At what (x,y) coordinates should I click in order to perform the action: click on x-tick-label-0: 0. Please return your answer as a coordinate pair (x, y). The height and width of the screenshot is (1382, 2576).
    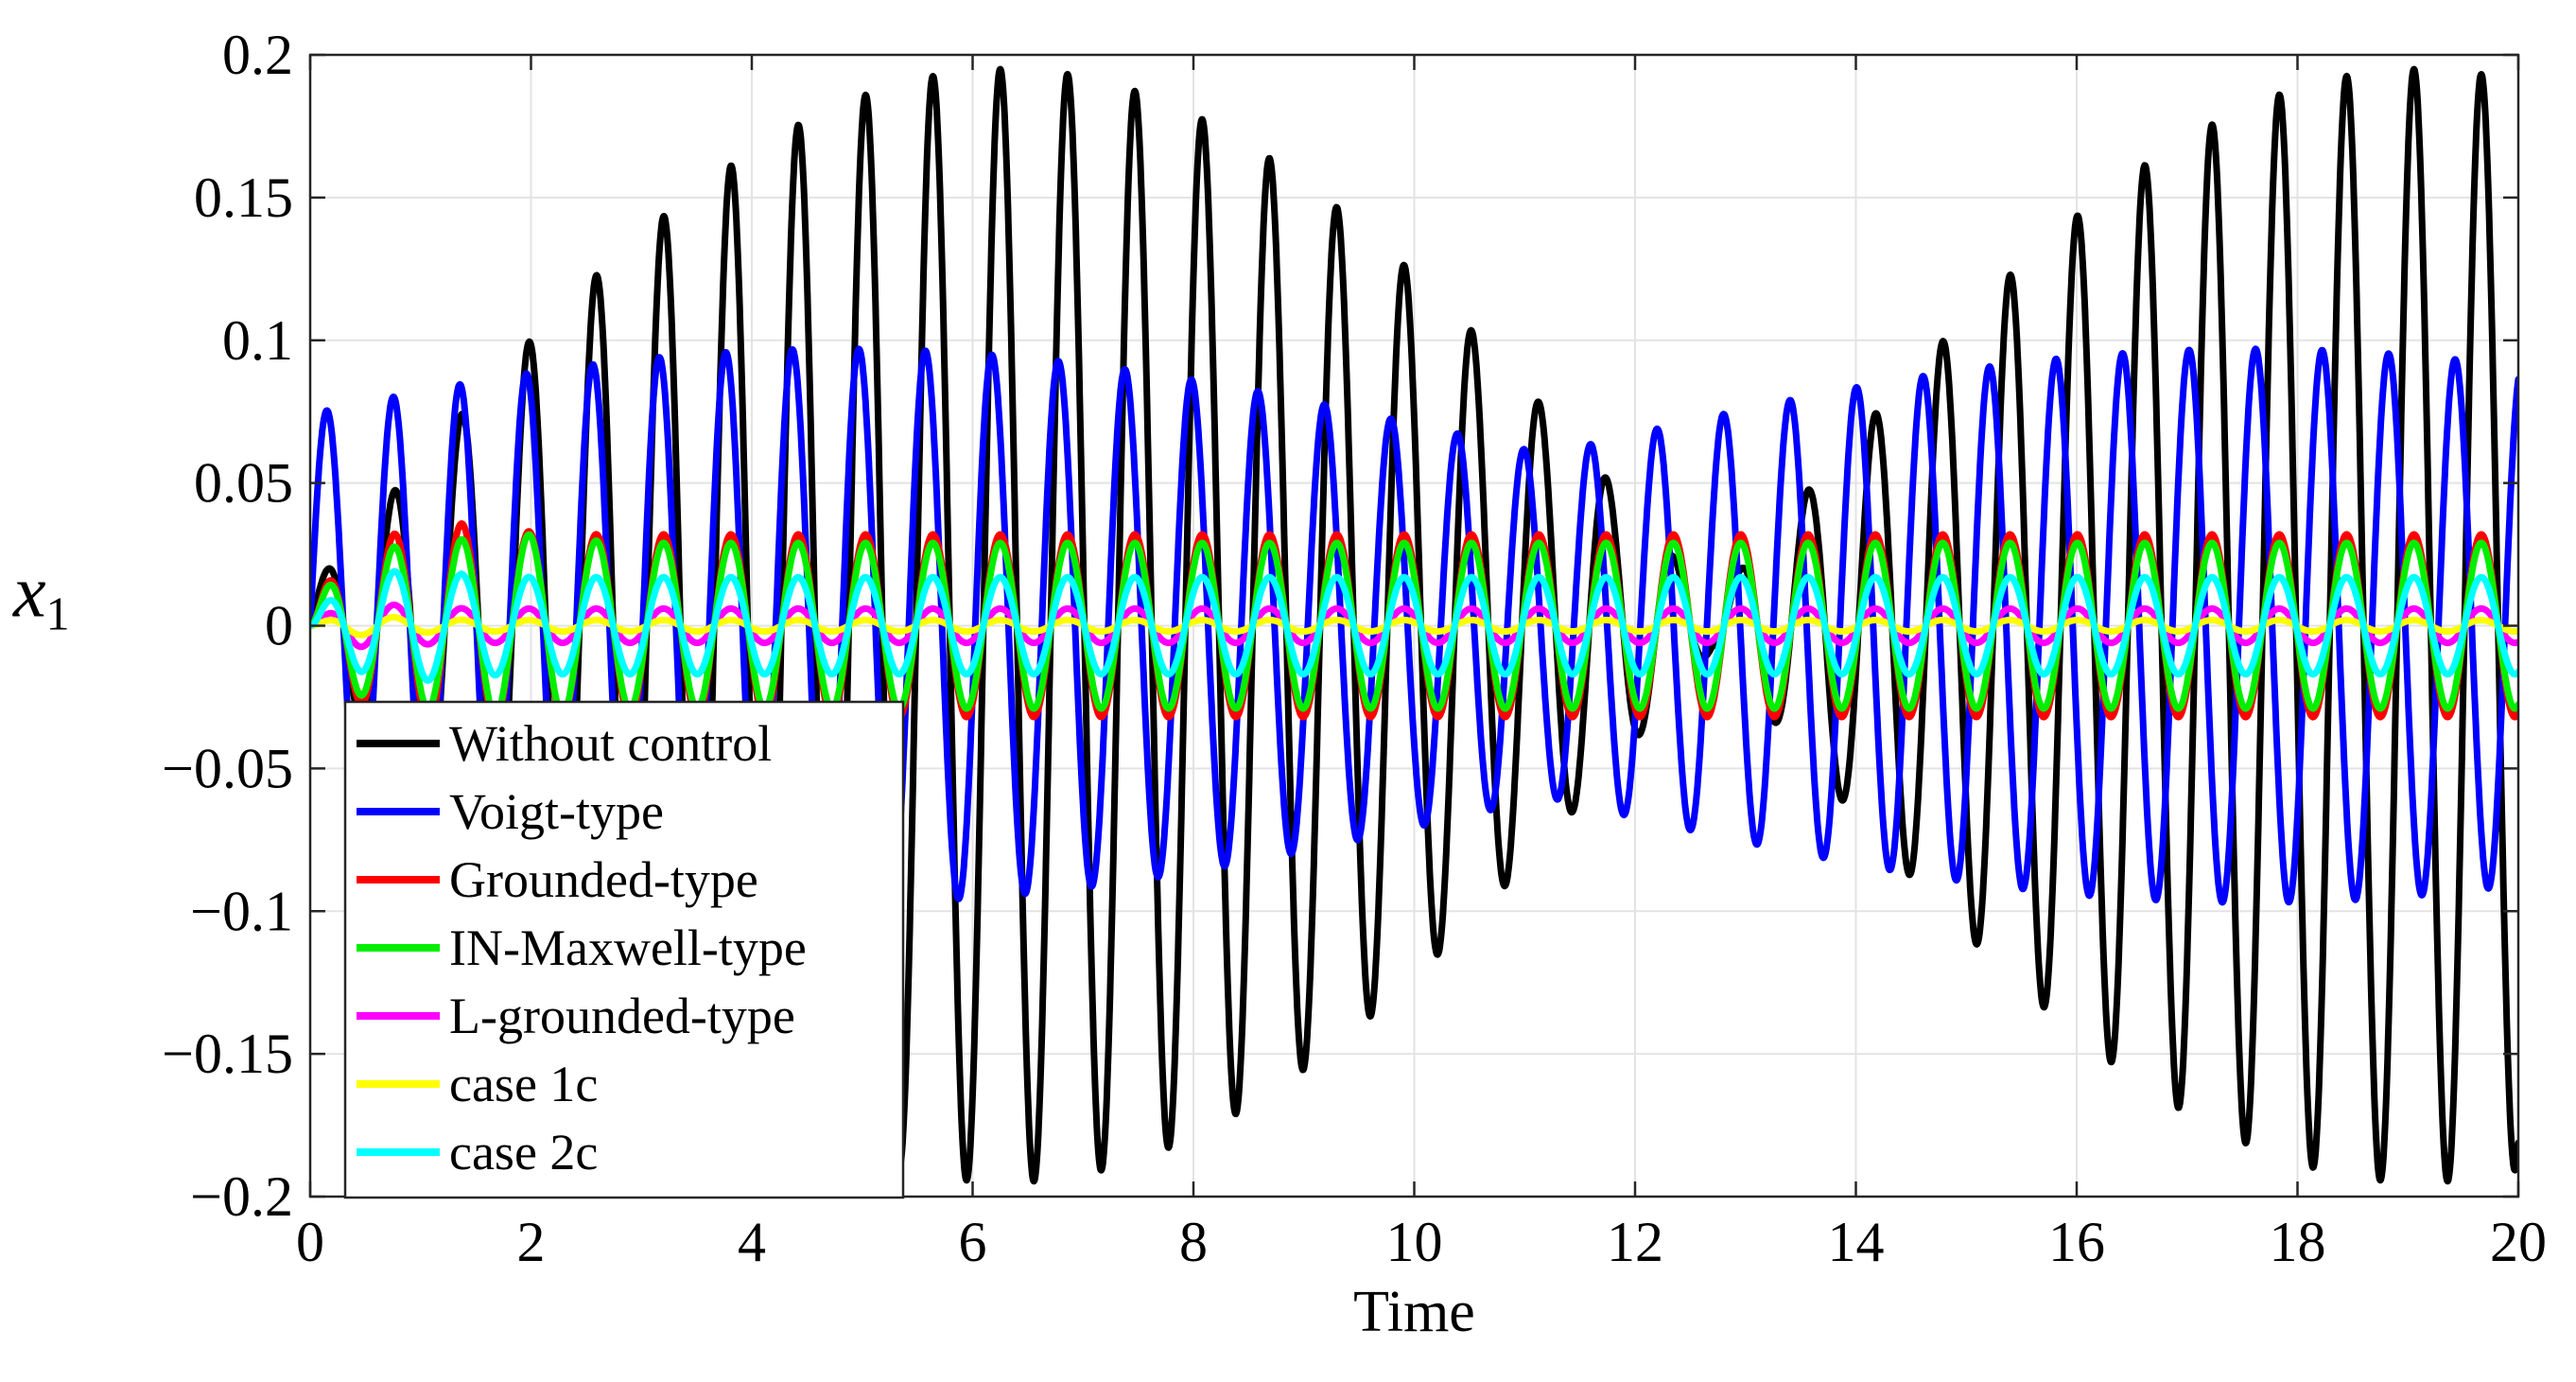
    Looking at the image, I should click on (310, 1242).